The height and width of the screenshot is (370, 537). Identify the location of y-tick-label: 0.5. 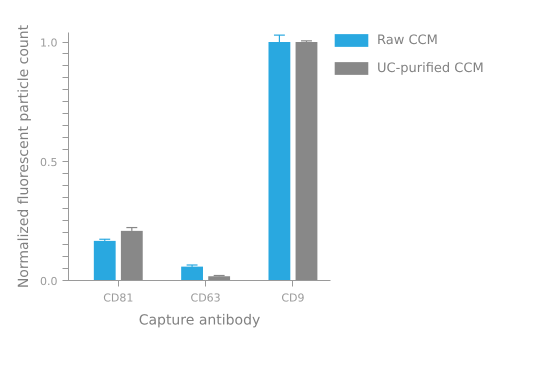
(49, 162).